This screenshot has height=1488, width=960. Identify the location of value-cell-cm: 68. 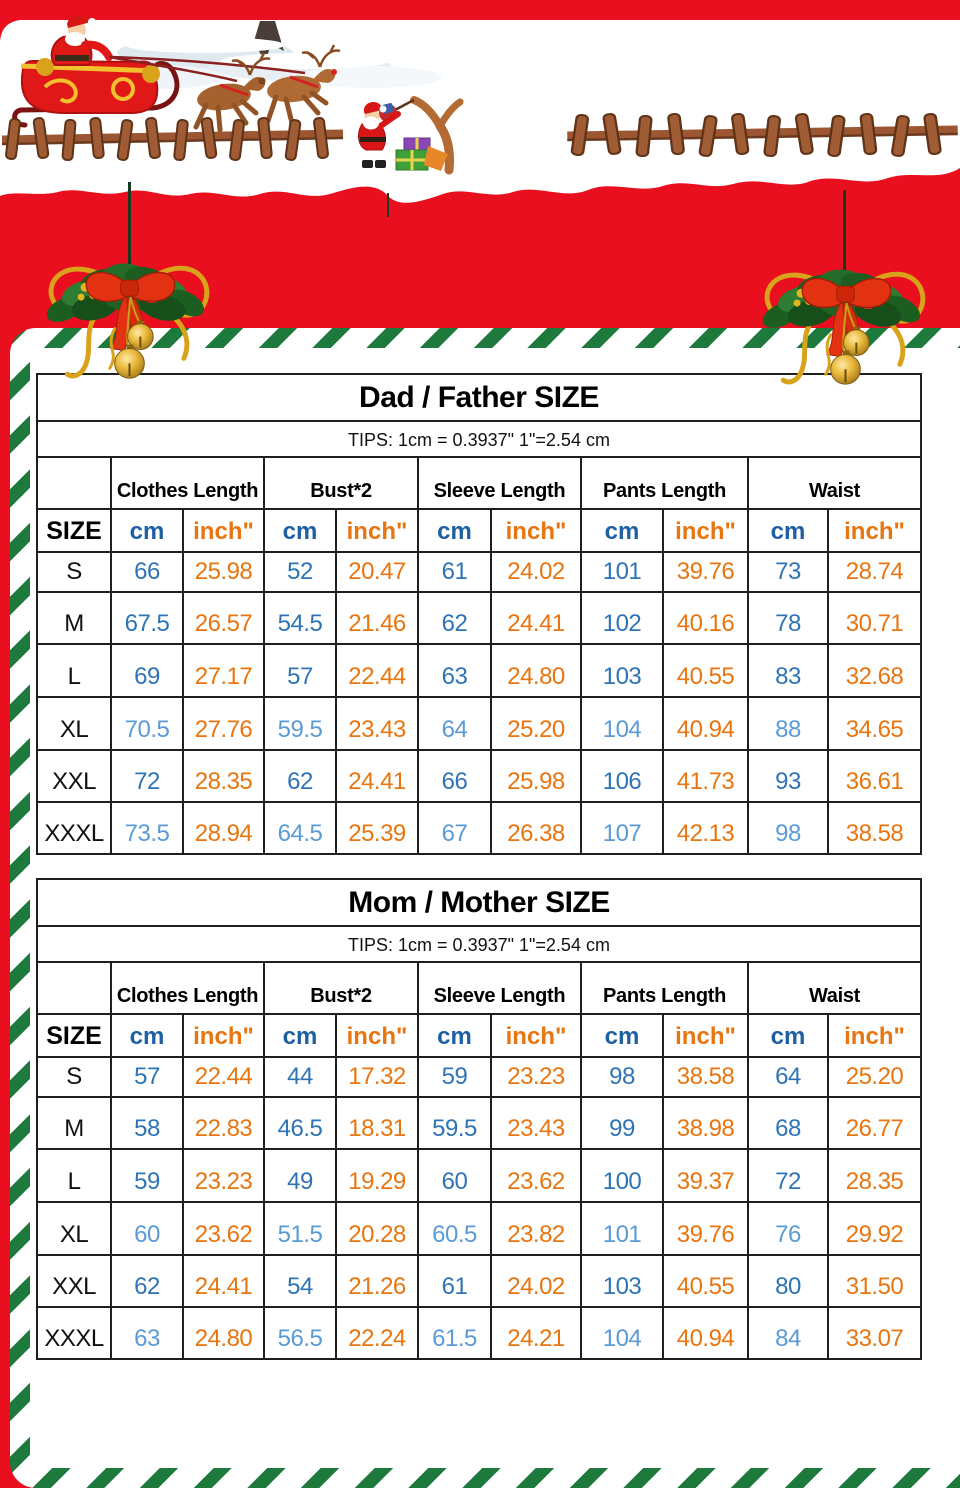
(788, 1123).